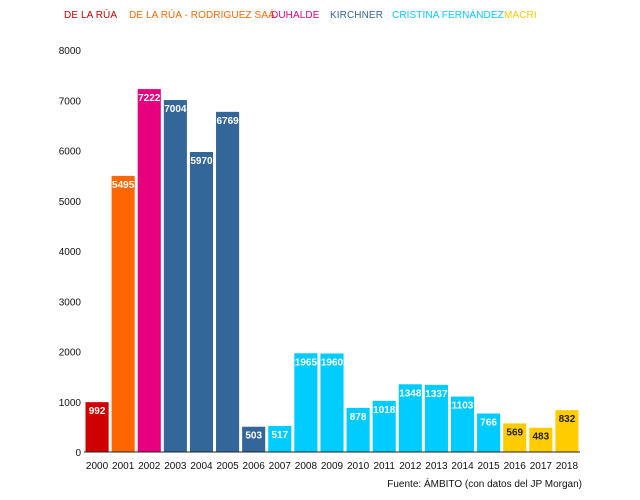  What do you see at coordinates (175, 466) in the screenshot?
I see `x-tick-label-2003: 2003` at bounding box center [175, 466].